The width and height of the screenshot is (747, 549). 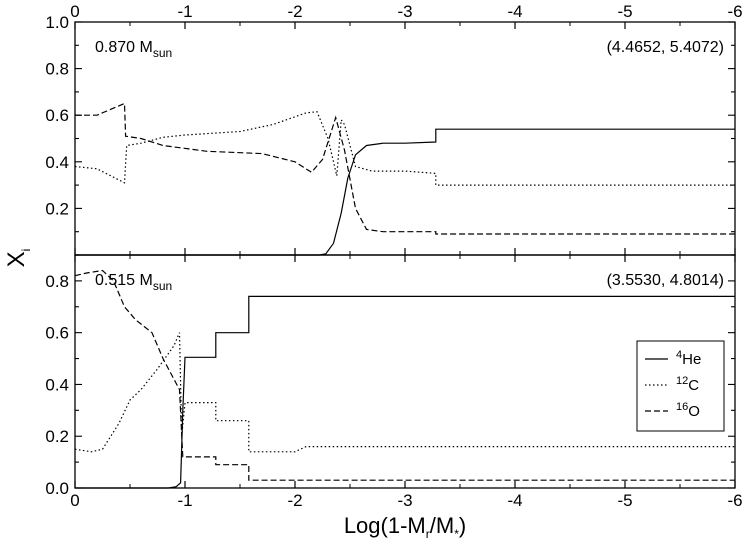 What do you see at coordinates (405, 527) in the screenshot?
I see `x-axis-label: Log(1-Mr/M*)` at bounding box center [405, 527].